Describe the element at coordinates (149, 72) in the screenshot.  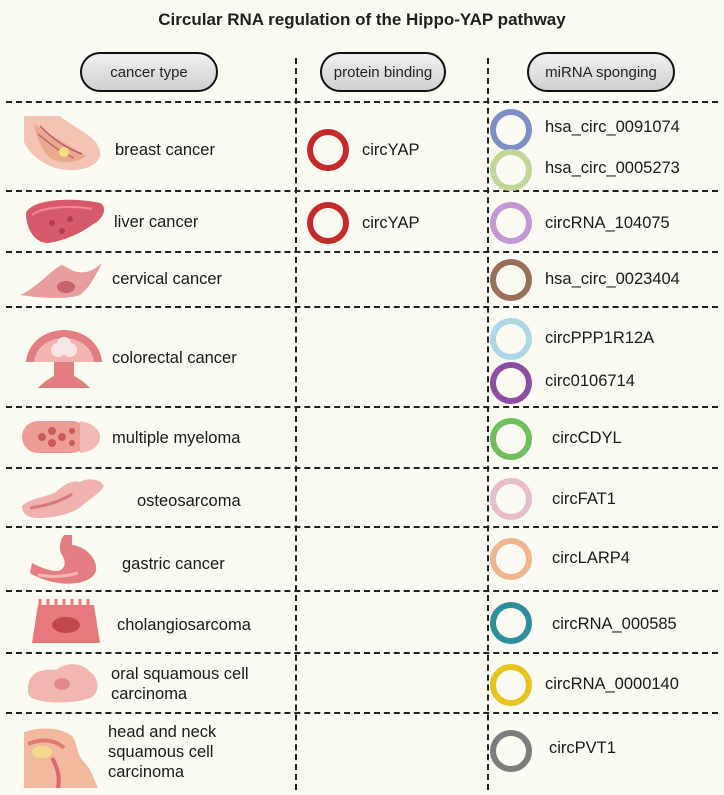
I see `header-cancer-type: cancer type` at that location.